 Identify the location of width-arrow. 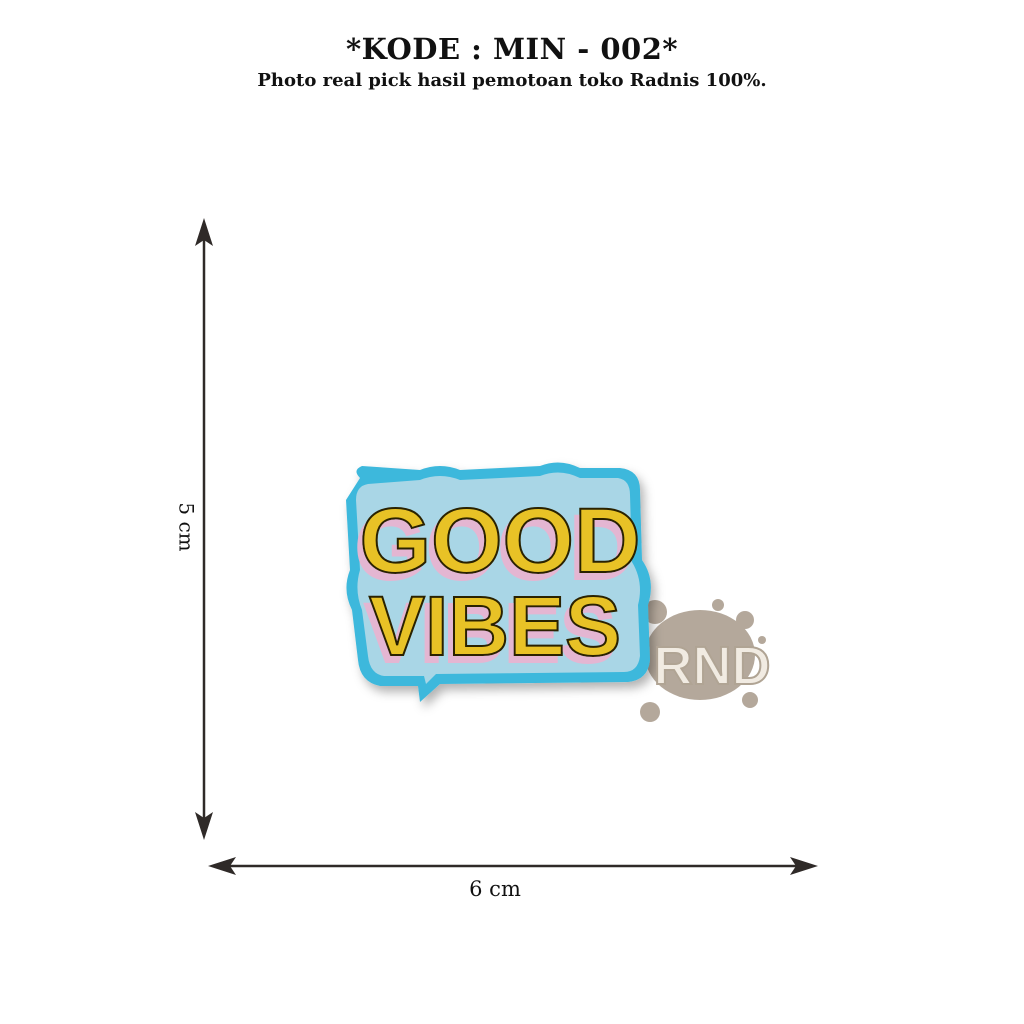
(513, 866).